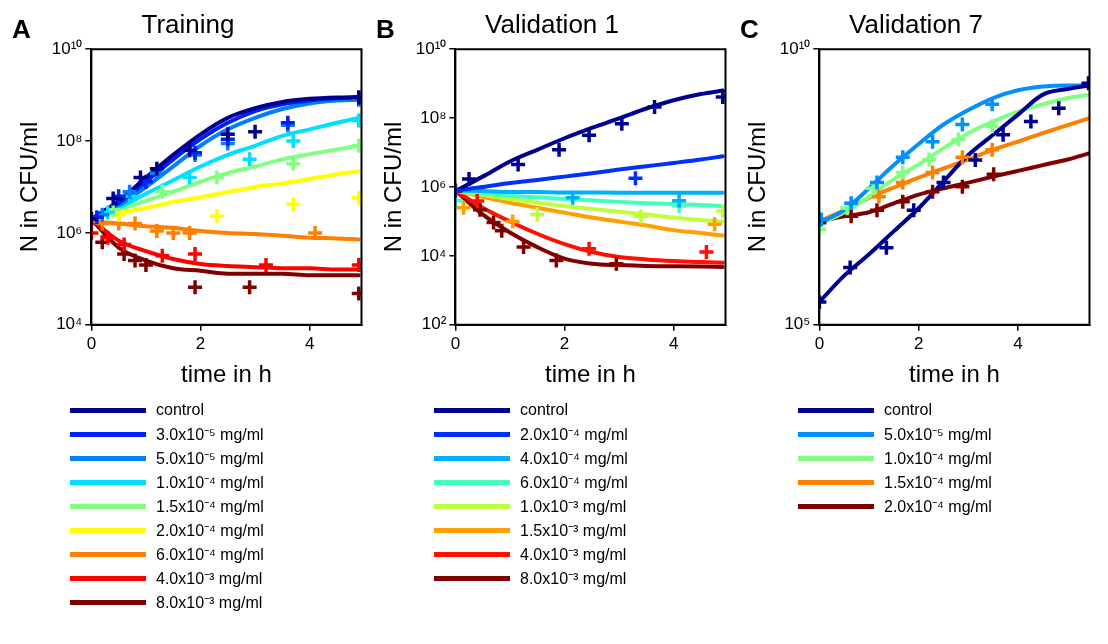 This screenshot has width=1108, height=644. I want to click on legend-label: 3.0x10⁻⁵ mg/ml, so click(210, 435).